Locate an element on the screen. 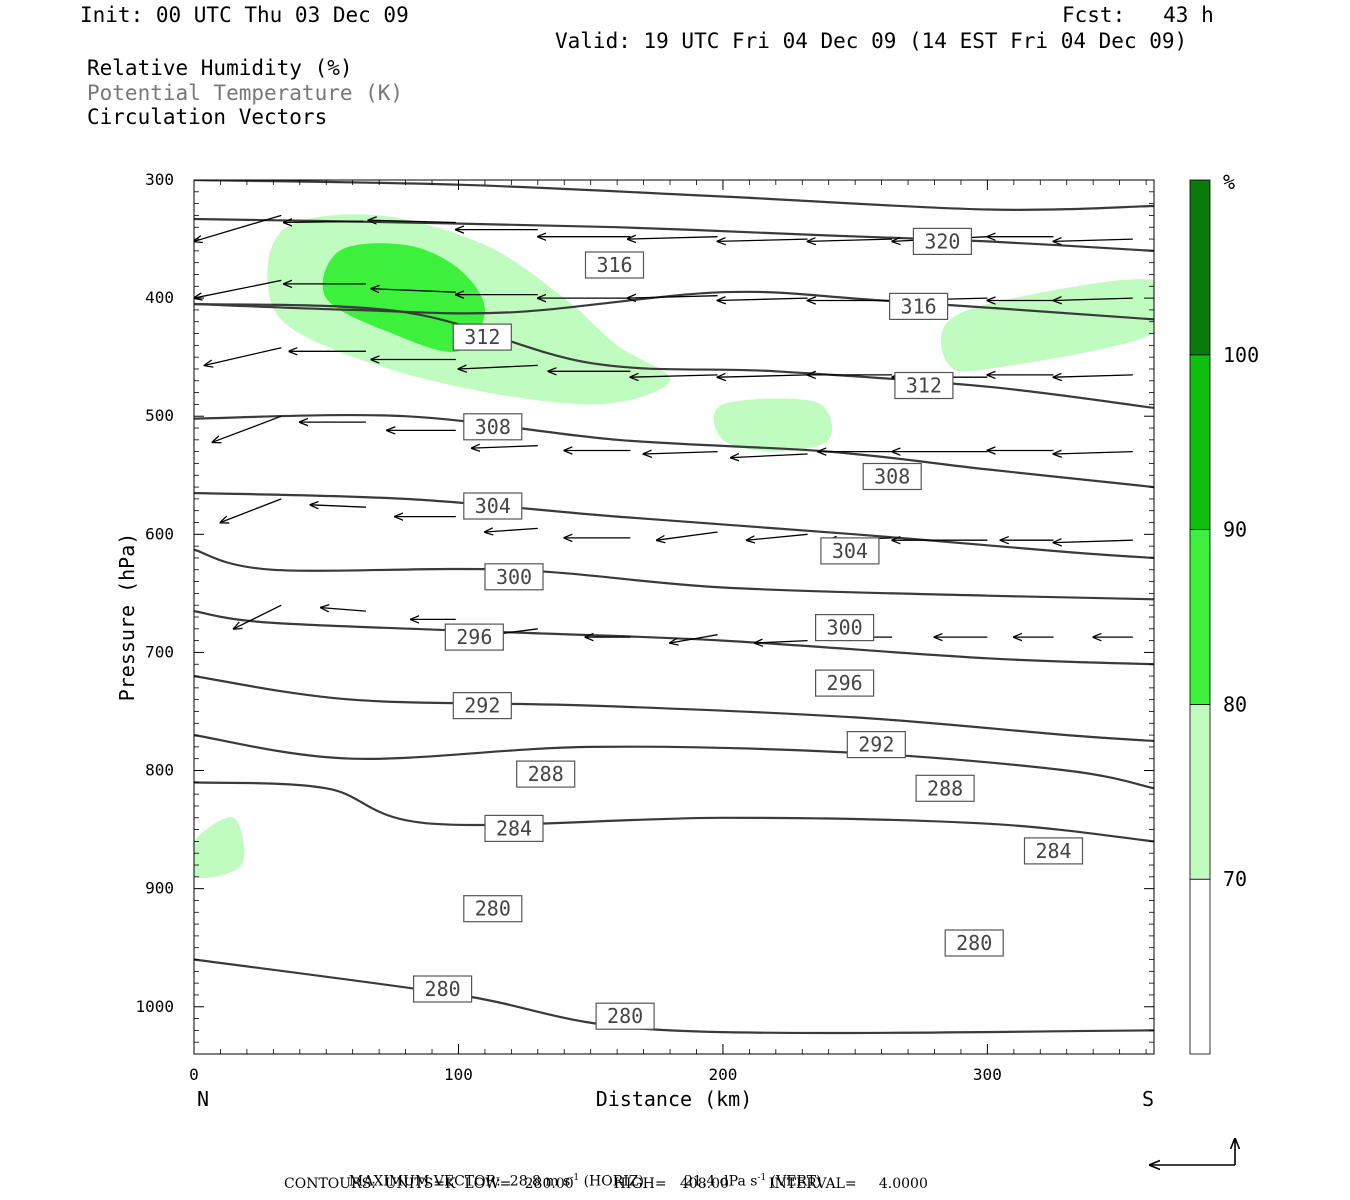 This screenshot has width=1350, height=1200. contour-label: 284 is located at coordinates (514, 828).